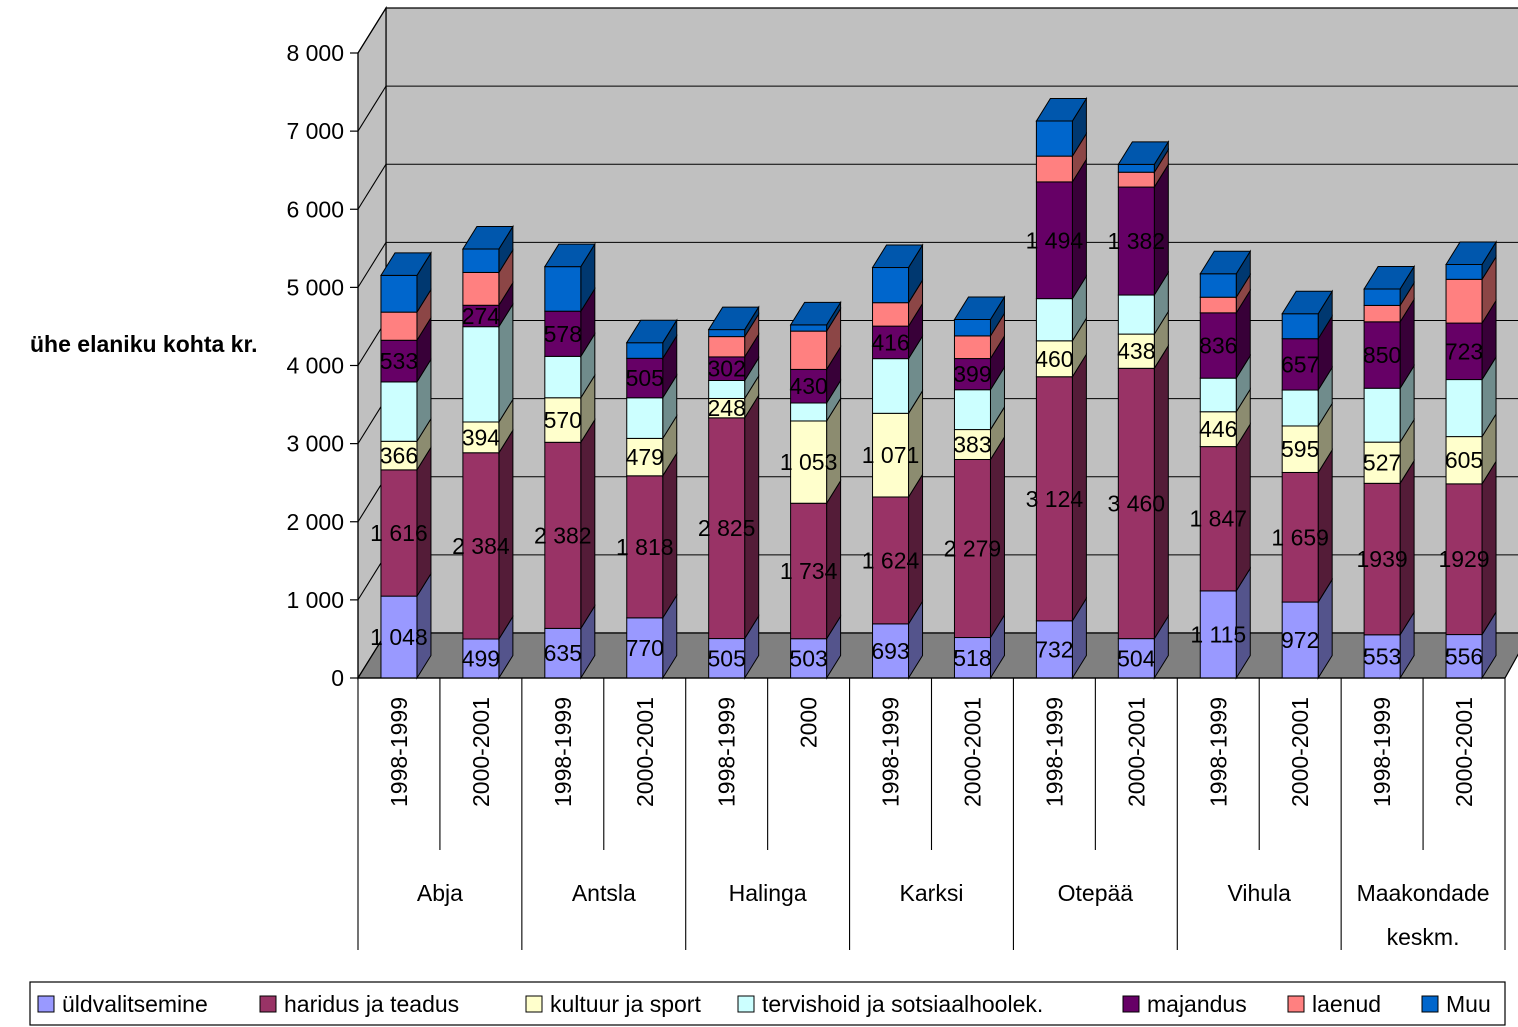  Describe the element at coordinates (337, 678) in the screenshot. I see `y-tick-label: 0` at that location.